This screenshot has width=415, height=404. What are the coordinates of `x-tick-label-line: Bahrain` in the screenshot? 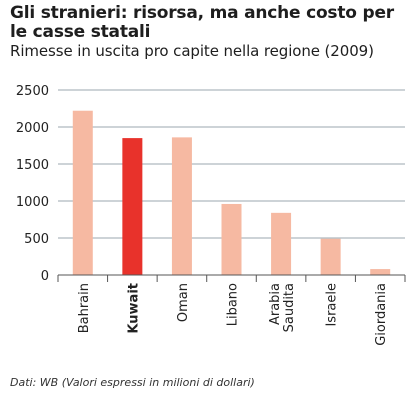 It's located at (84, 308).